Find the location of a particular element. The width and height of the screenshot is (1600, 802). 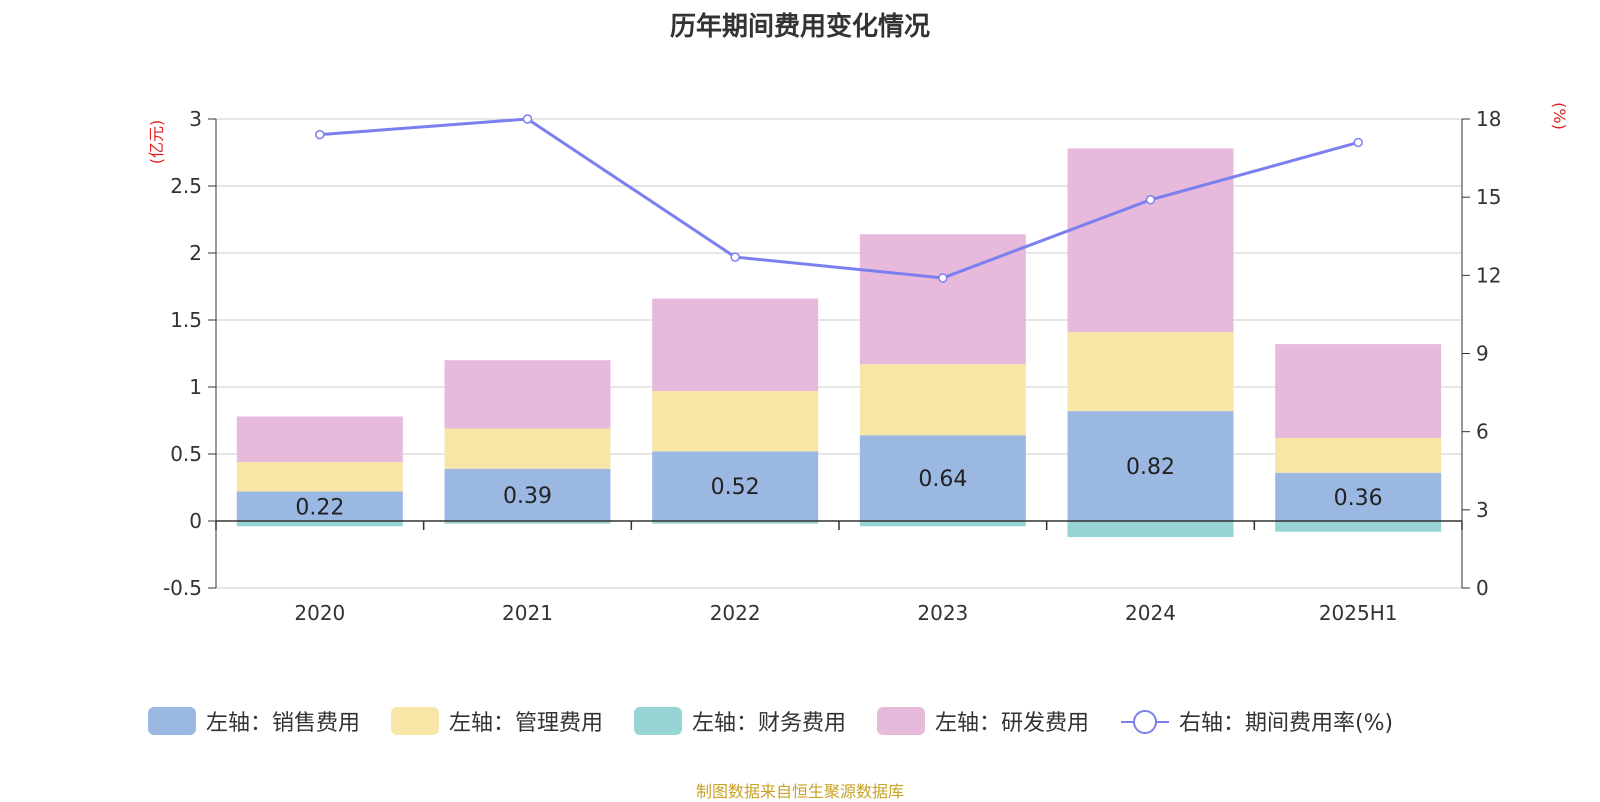

left-tick-label: 0 is located at coordinates (195, 521).